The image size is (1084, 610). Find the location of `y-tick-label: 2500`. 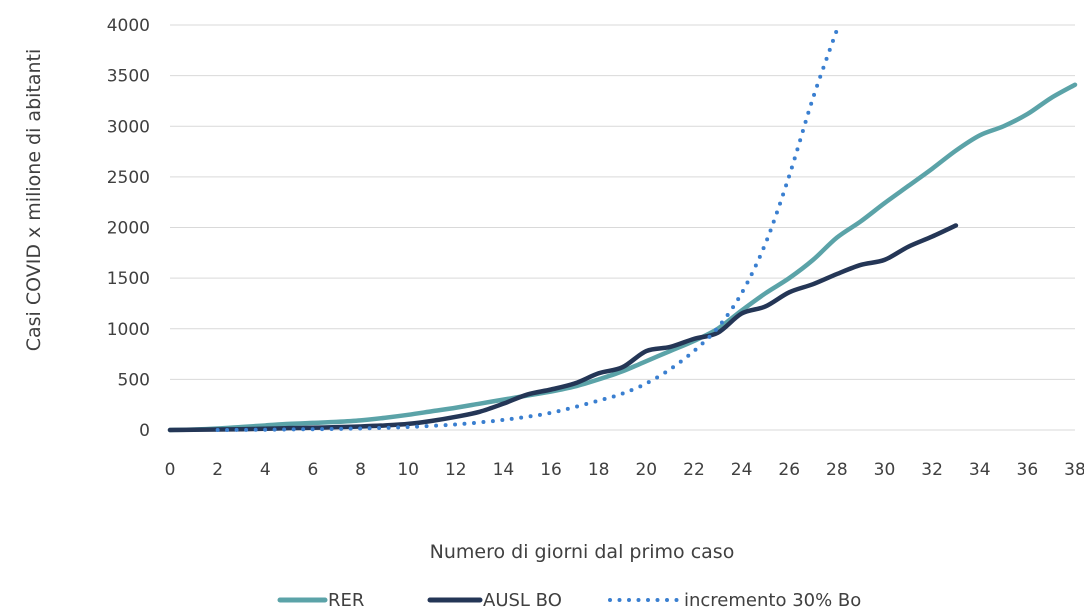

y-tick-label: 2500 is located at coordinates (128, 178).